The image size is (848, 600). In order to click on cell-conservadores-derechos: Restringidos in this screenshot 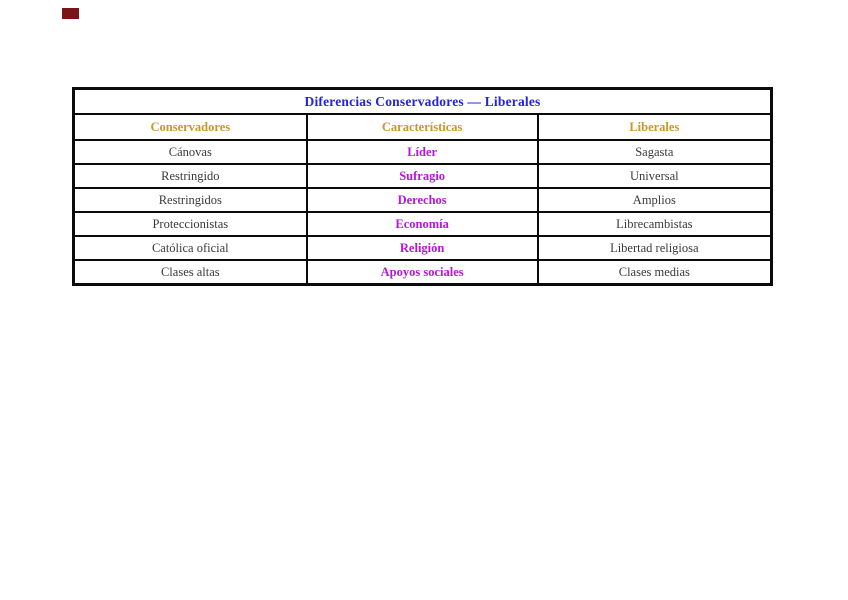, I will do `click(190, 200)`.